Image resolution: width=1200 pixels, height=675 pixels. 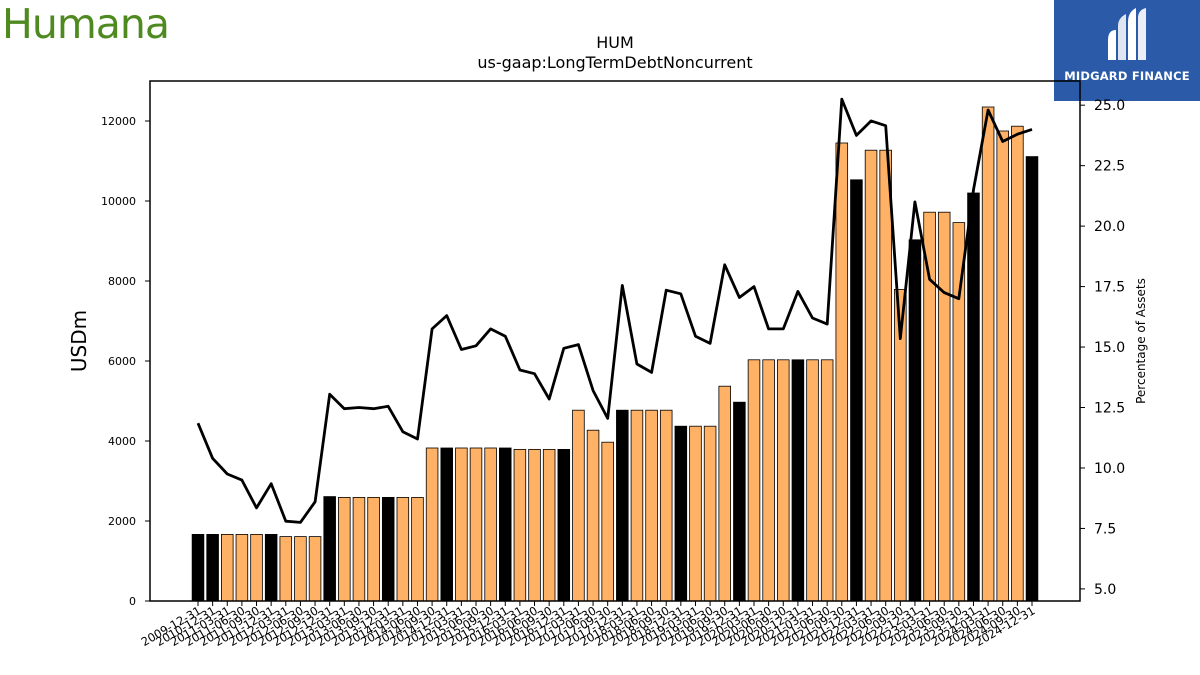 I want to click on midgard-logo-text: MIDGARD FINANCE, so click(x=1127, y=76).